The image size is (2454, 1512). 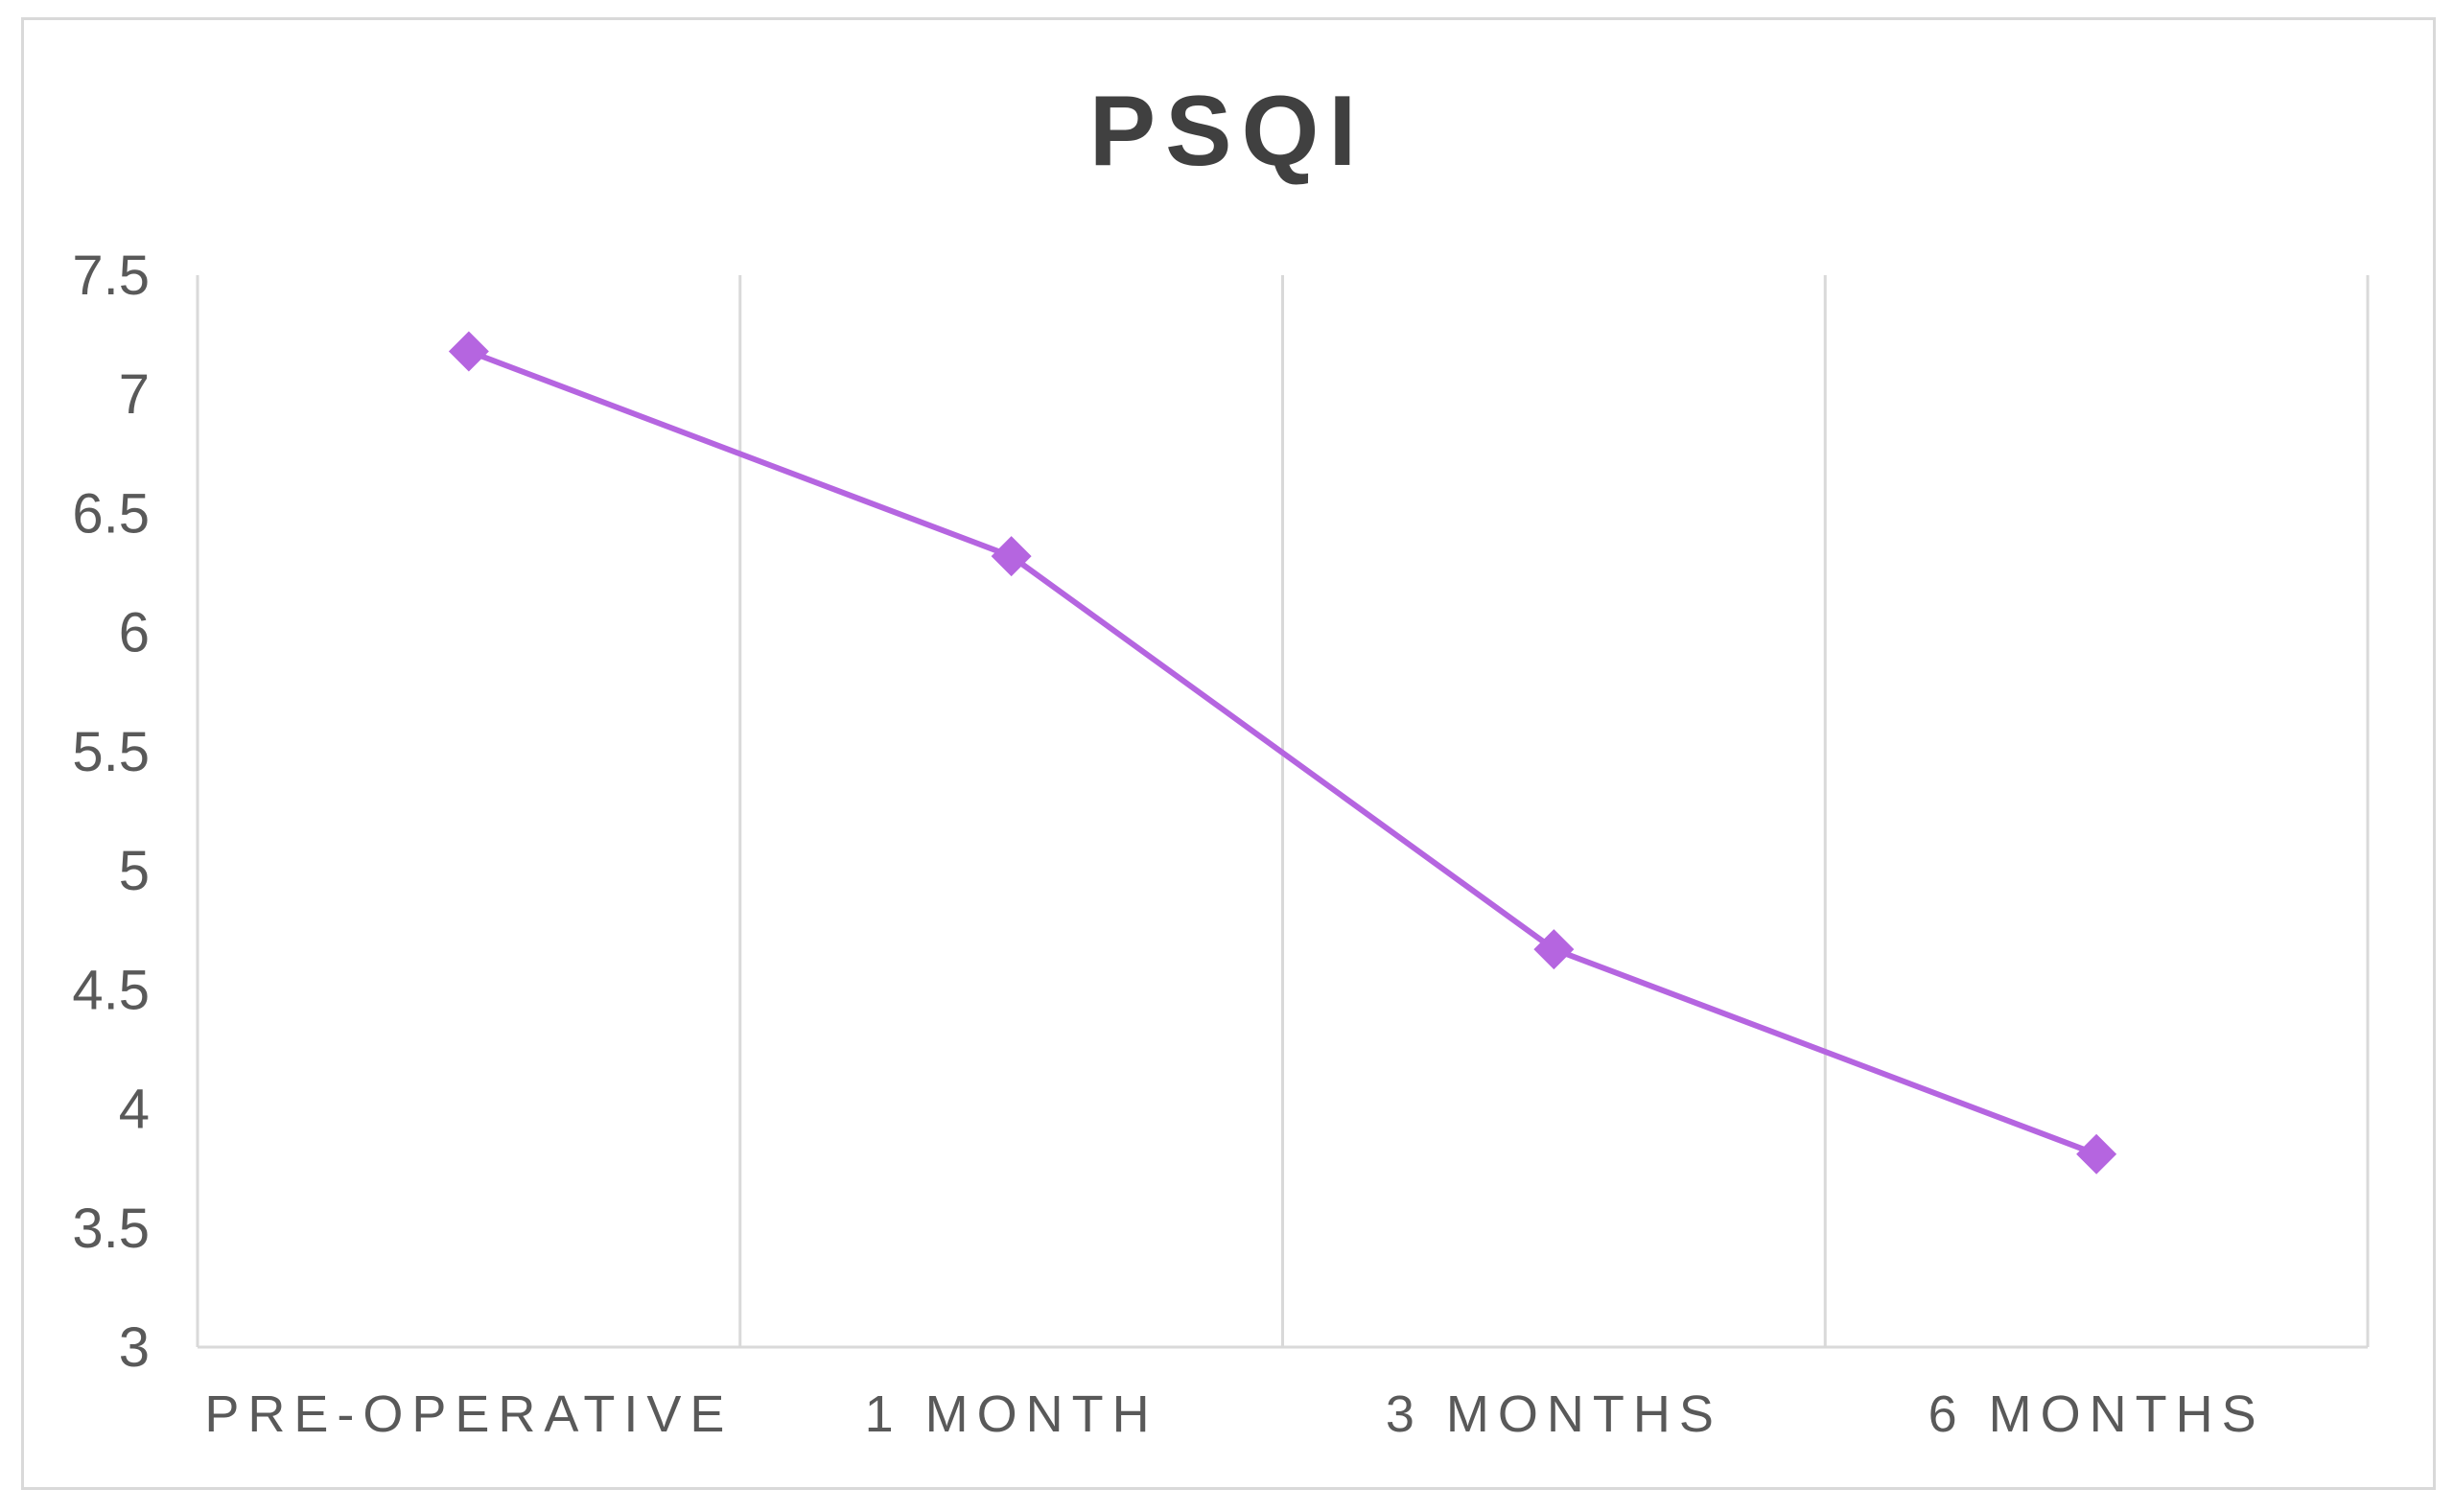 What do you see at coordinates (111, 513) in the screenshot?
I see `y-tick-label: 6.5` at bounding box center [111, 513].